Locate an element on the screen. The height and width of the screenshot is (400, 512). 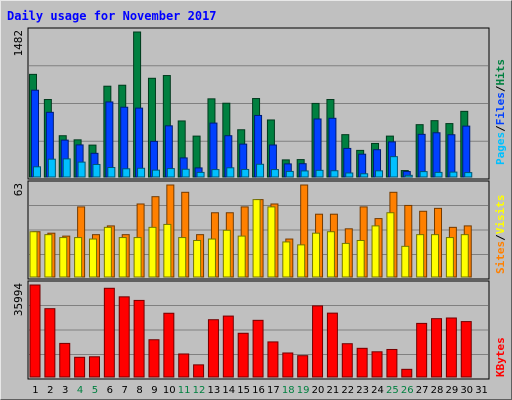
day-label: 7 is located at coordinates (124, 390).